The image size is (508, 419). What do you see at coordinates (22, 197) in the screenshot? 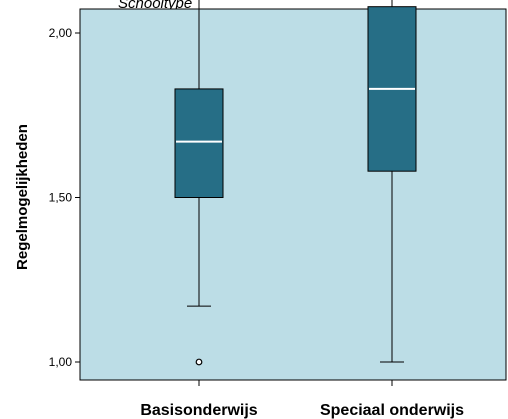
I see `y-axis-title: Regelmogelijkheden` at bounding box center [22, 197].